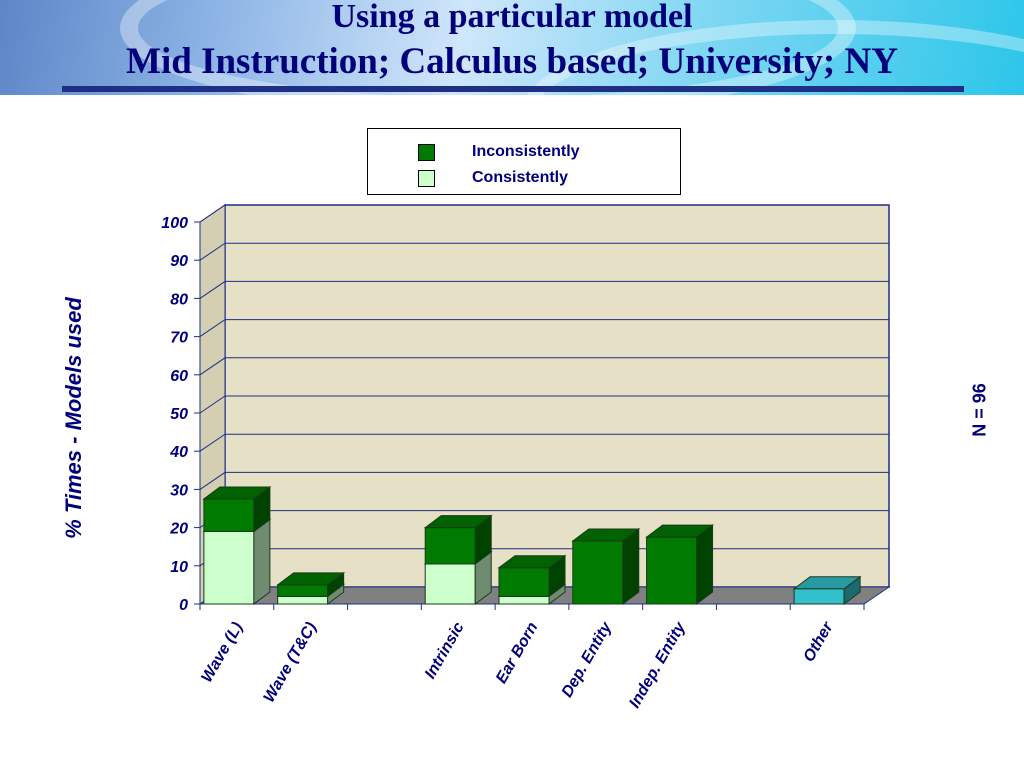  Describe the element at coordinates (445, 650) in the screenshot. I see `x-category-label: Intrinsic` at that location.